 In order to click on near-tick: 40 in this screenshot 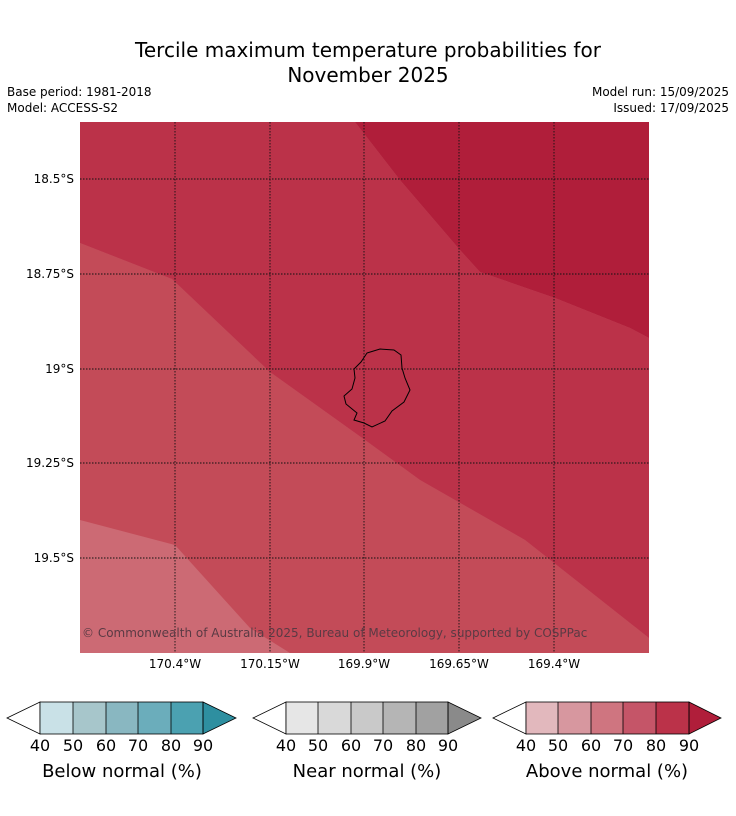, I will do `click(286, 745)`.